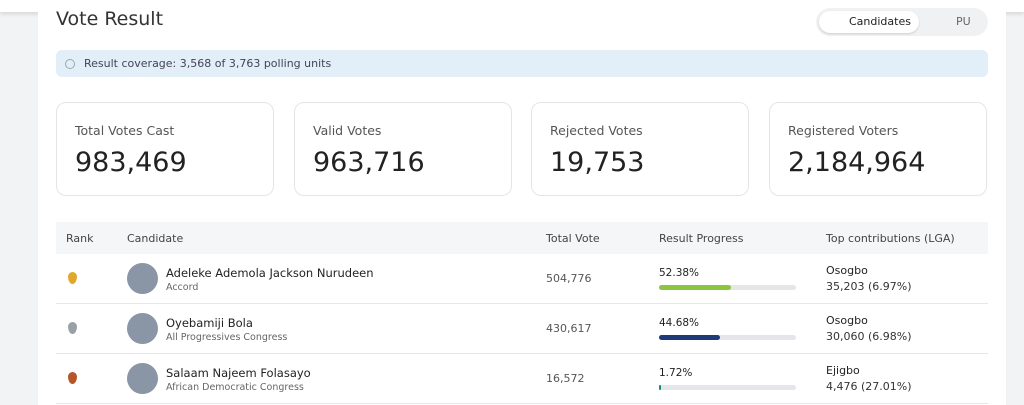 This screenshot has width=1024, height=405. What do you see at coordinates (235, 387) in the screenshot?
I see `party-name: African Democratic Congress` at bounding box center [235, 387].